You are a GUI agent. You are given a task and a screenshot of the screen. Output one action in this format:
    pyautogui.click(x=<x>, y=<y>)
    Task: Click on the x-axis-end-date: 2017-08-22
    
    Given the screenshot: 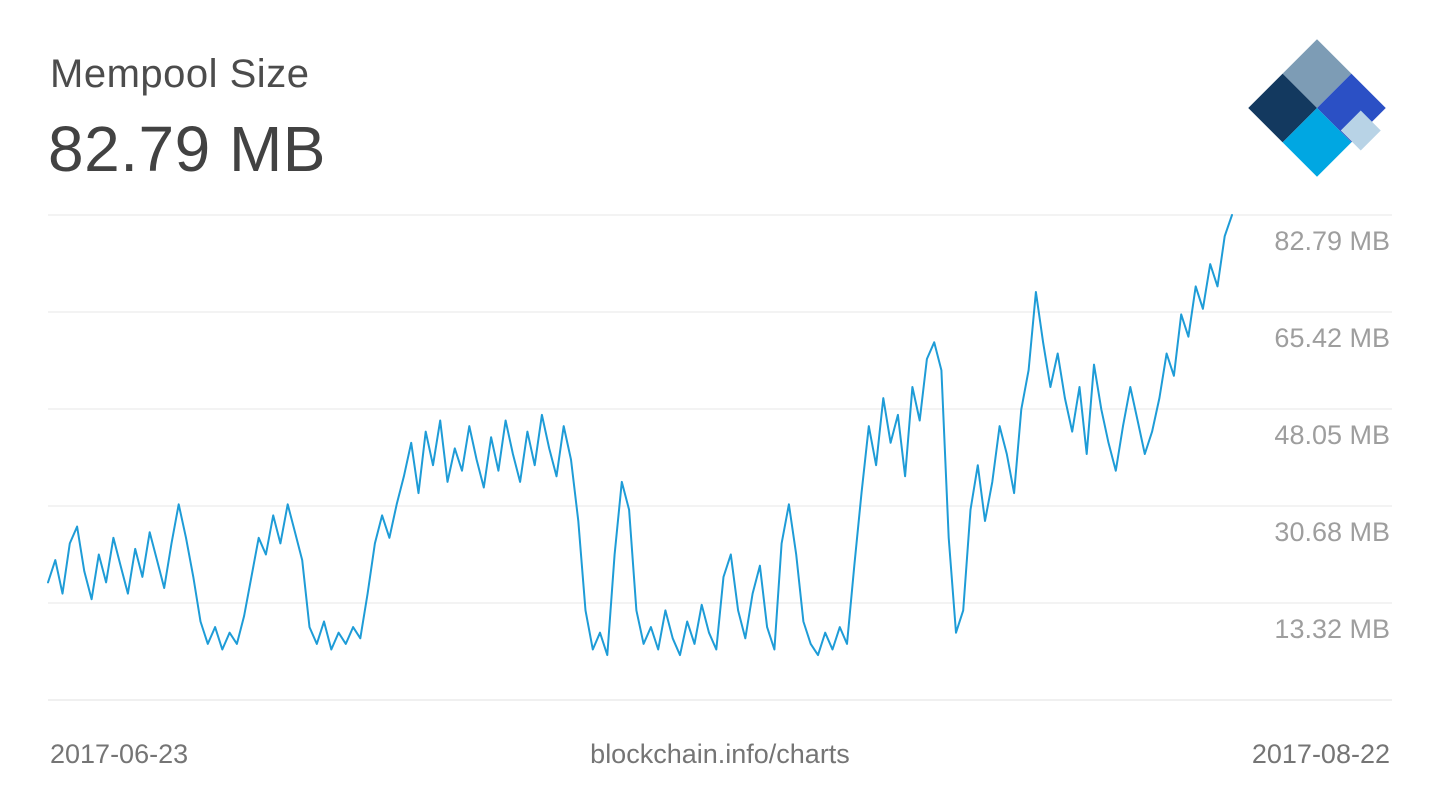 What is the action you would take?
    pyautogui.click(x=1320, y=754)
    